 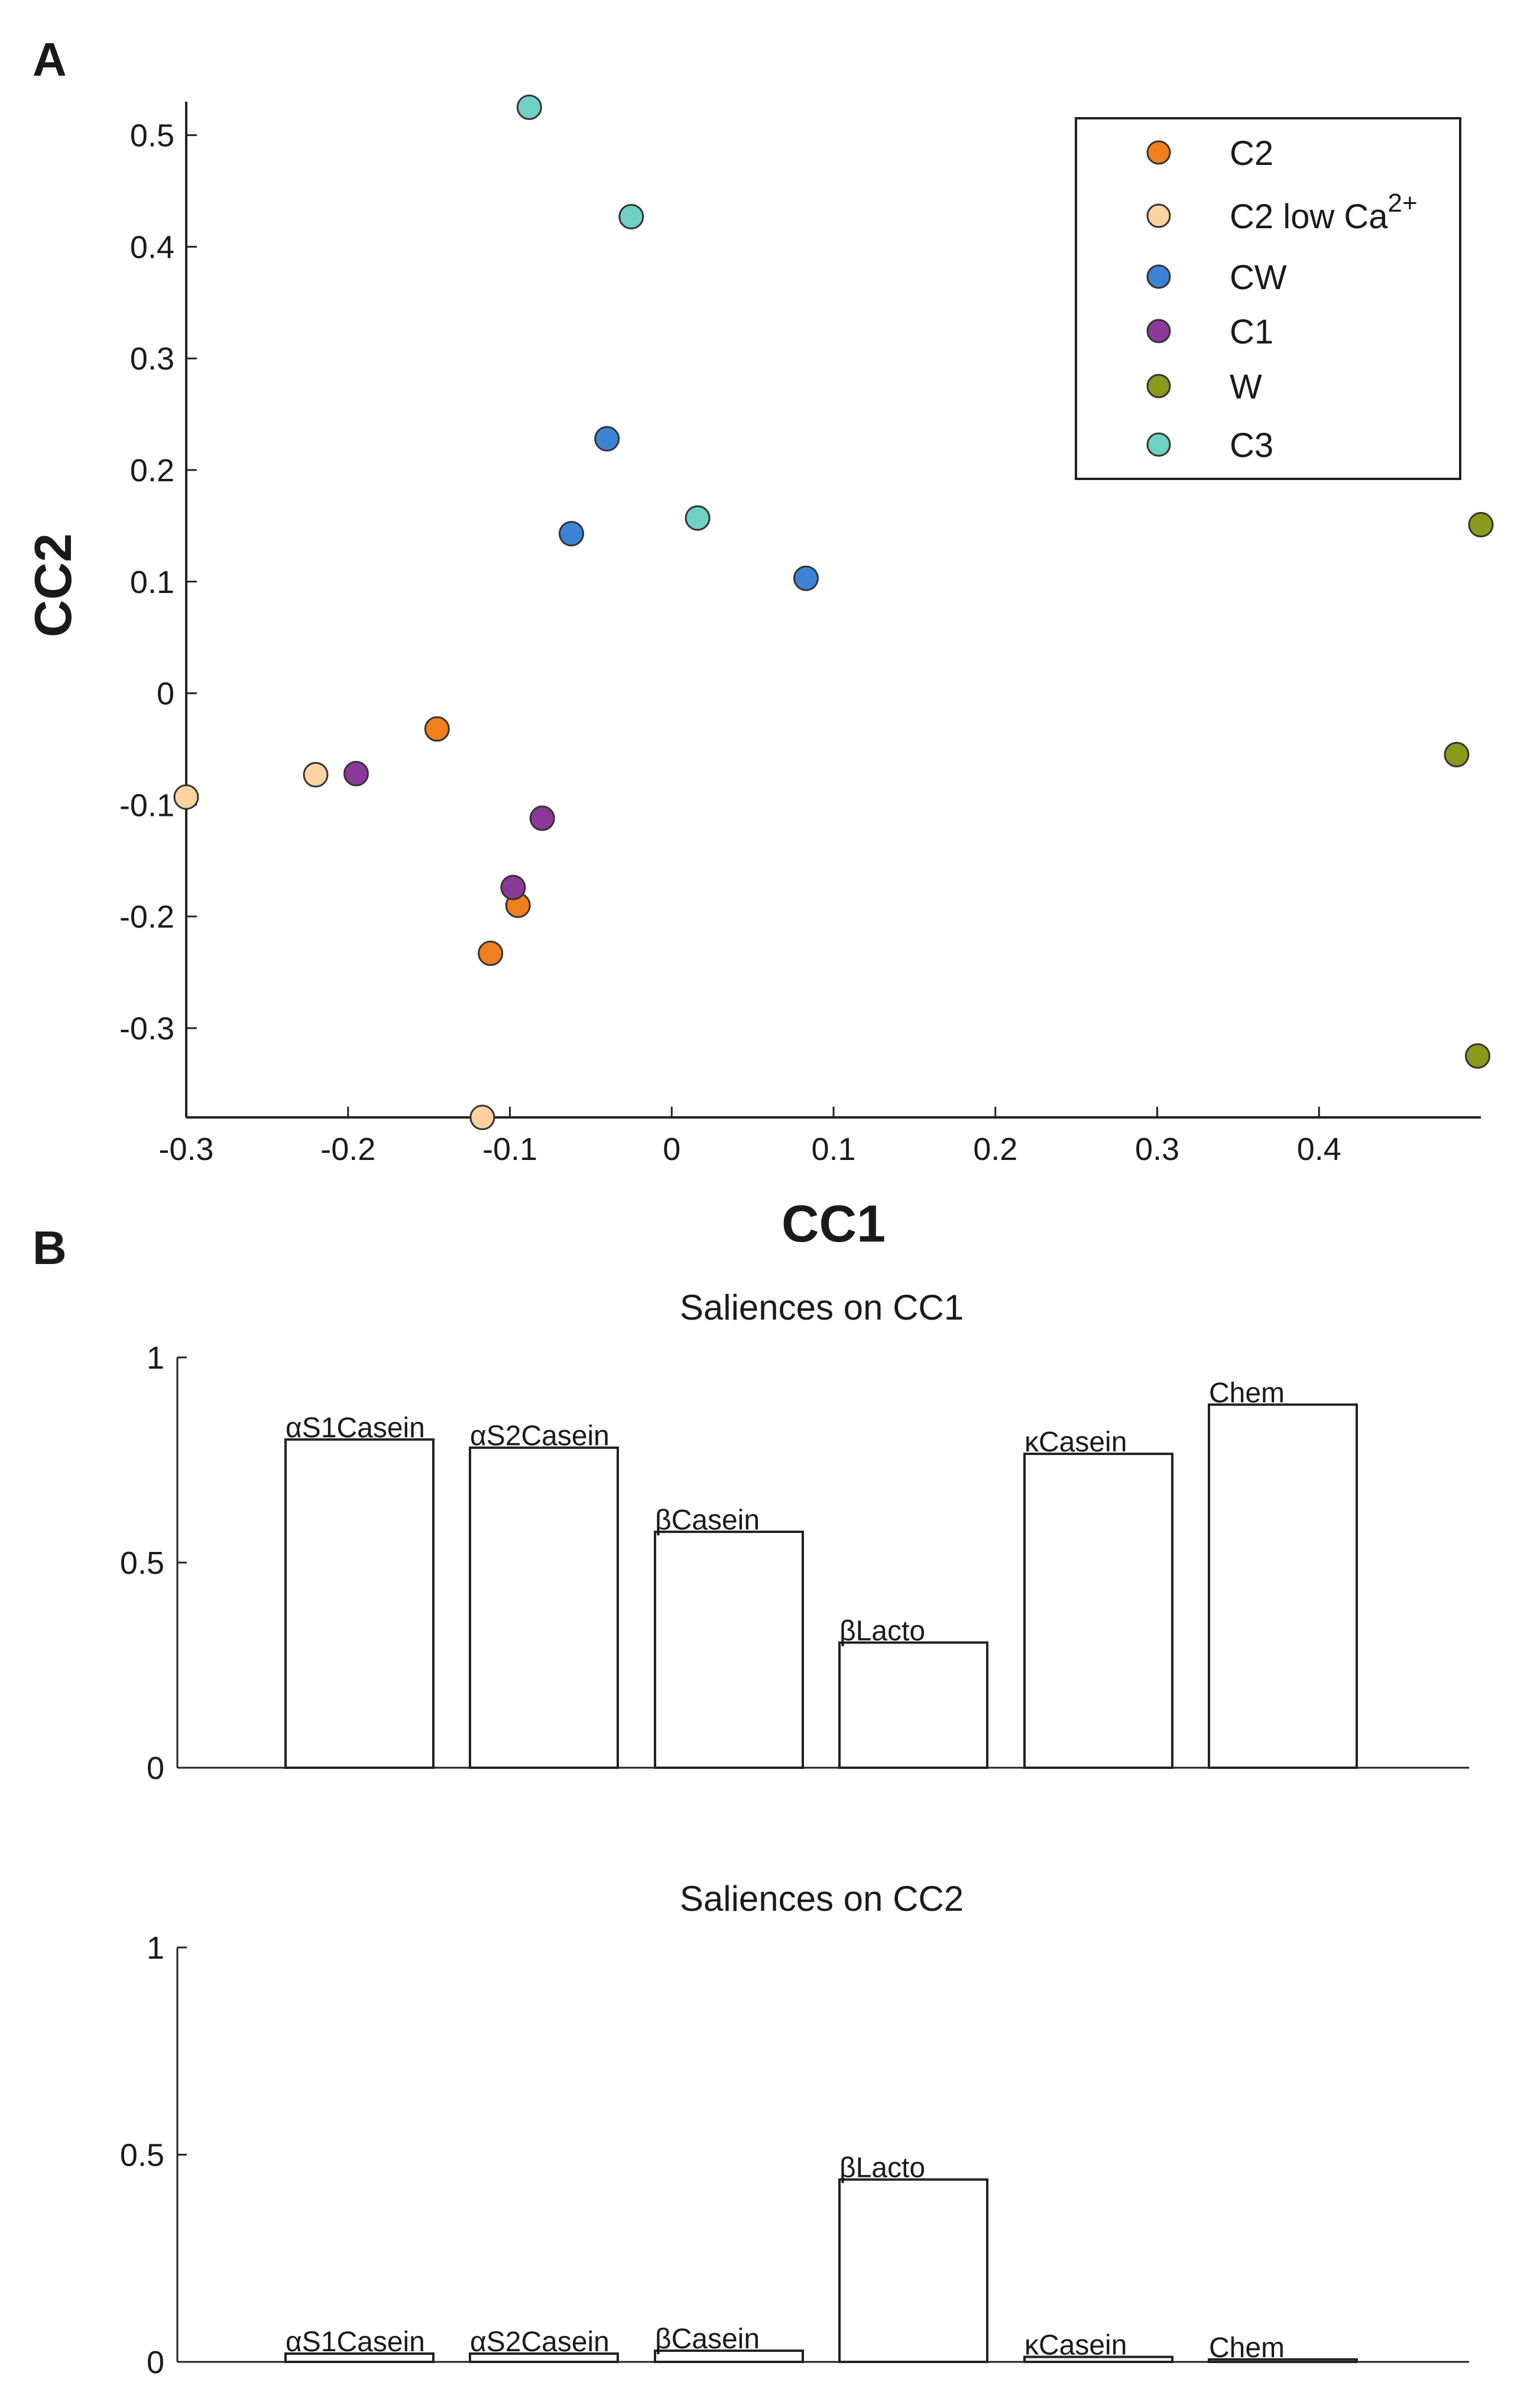 What do you see at coordinates (1157, 1149) in the screenshot?
I see `x-tick-label: 0.3` at bounding box center [1157, 1149].